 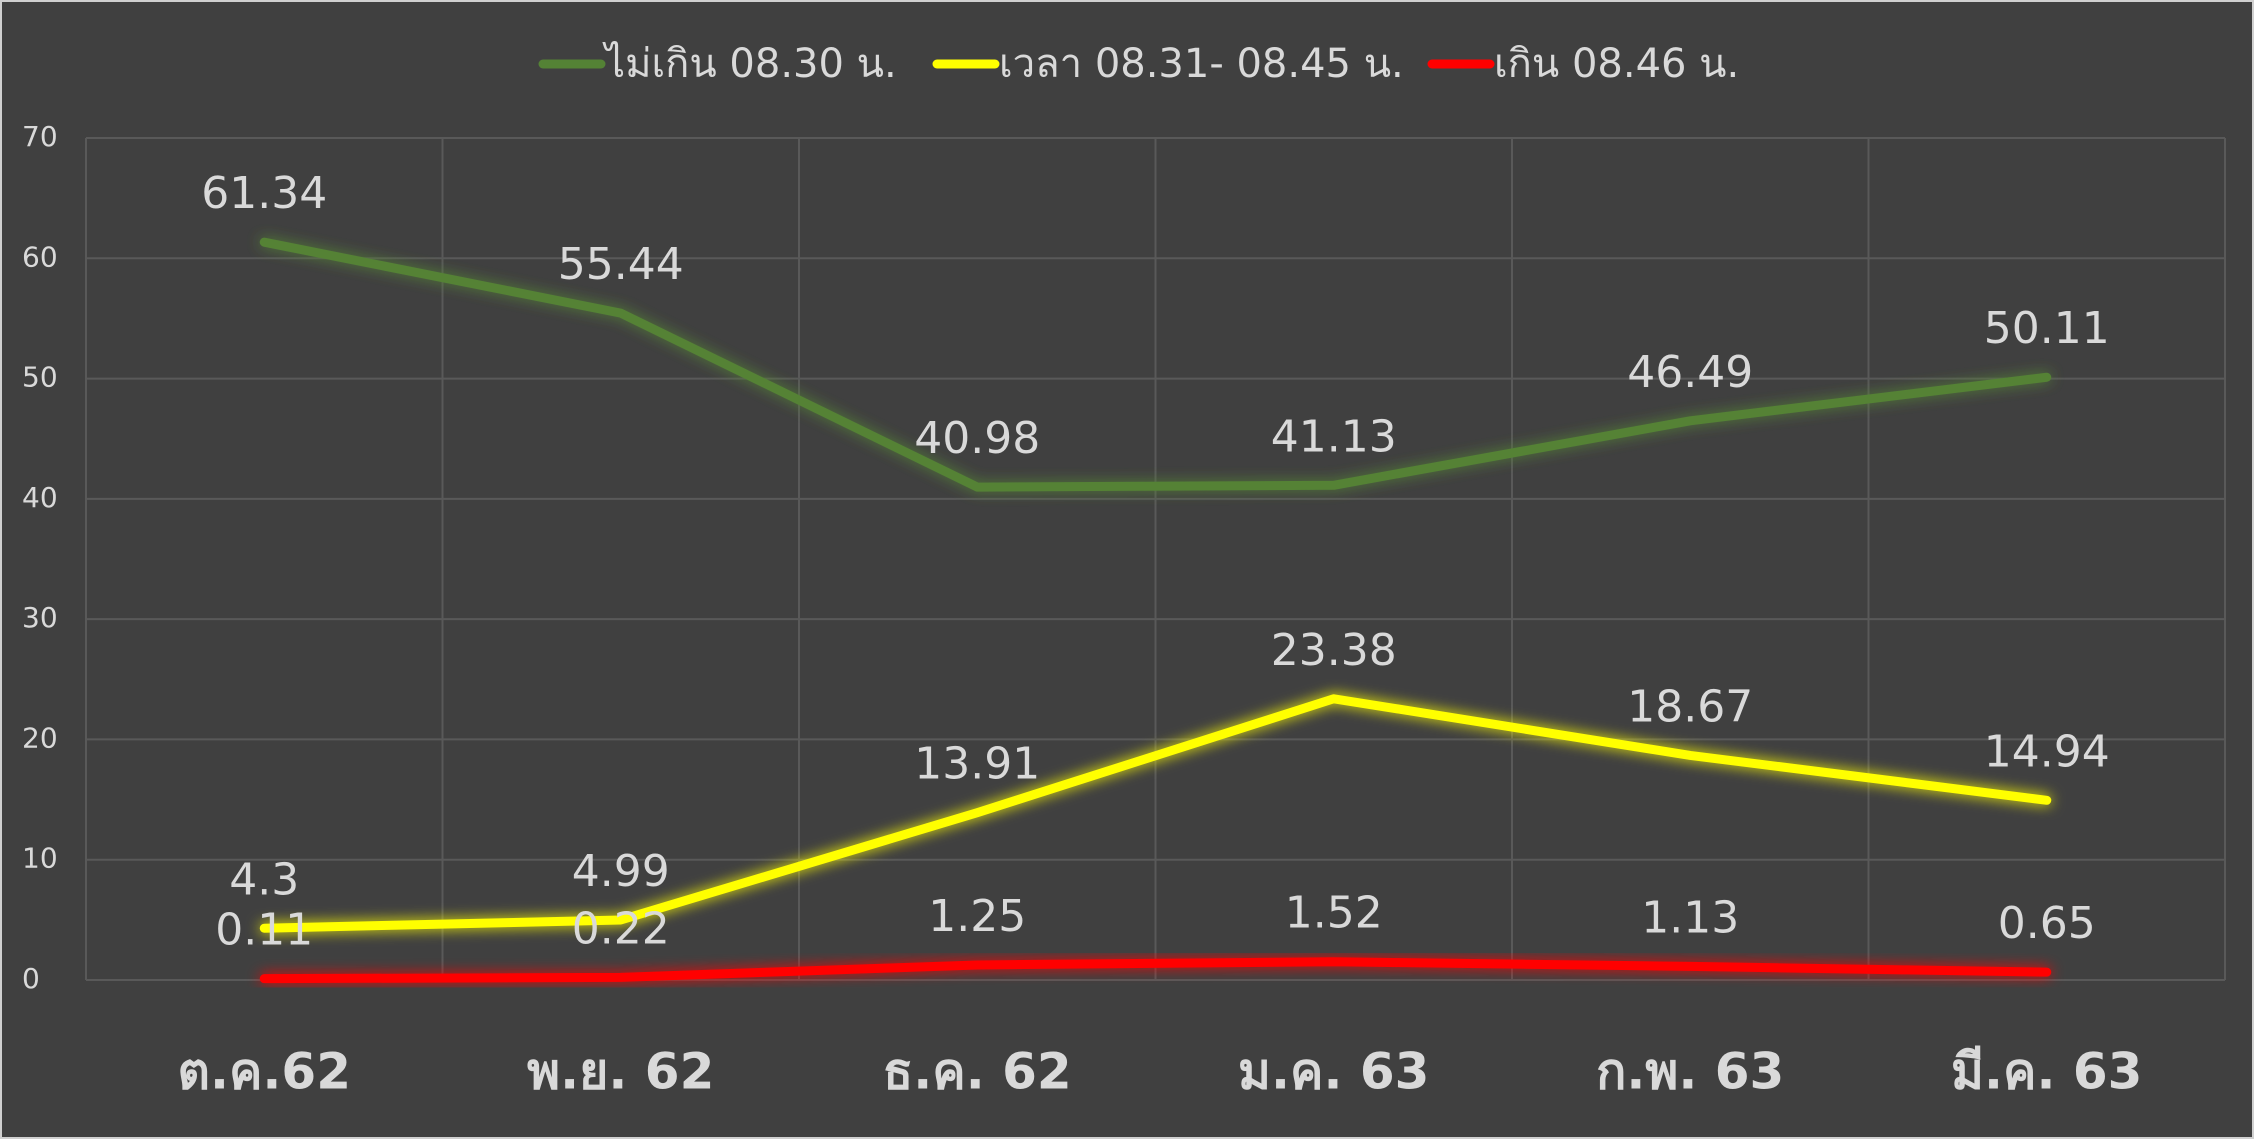 What do you see at coordinates (1333, 1072) in the screenshot?
I see `x-tick-label: ม.ค. 63` at bounding box center [1333, 1072].